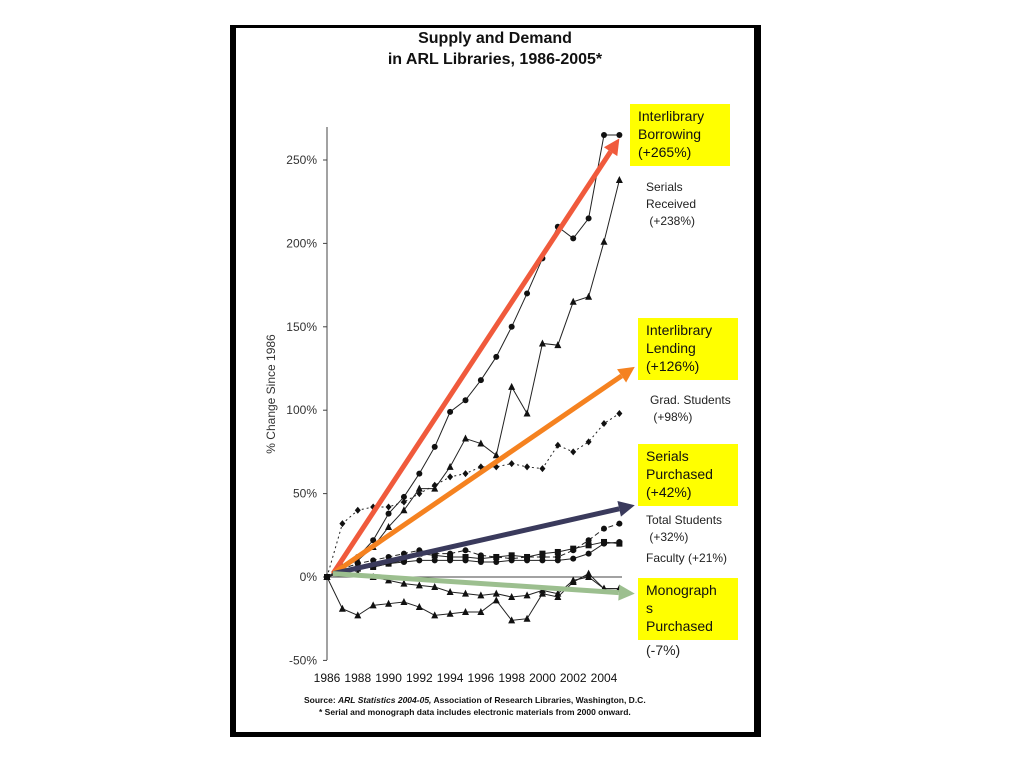 This screenshot has width=1024, height=768. What do you see at coordinates (357, 678) in the screenshot?
I see `x-tick-label: 1988` at bounding box center [357, 678].